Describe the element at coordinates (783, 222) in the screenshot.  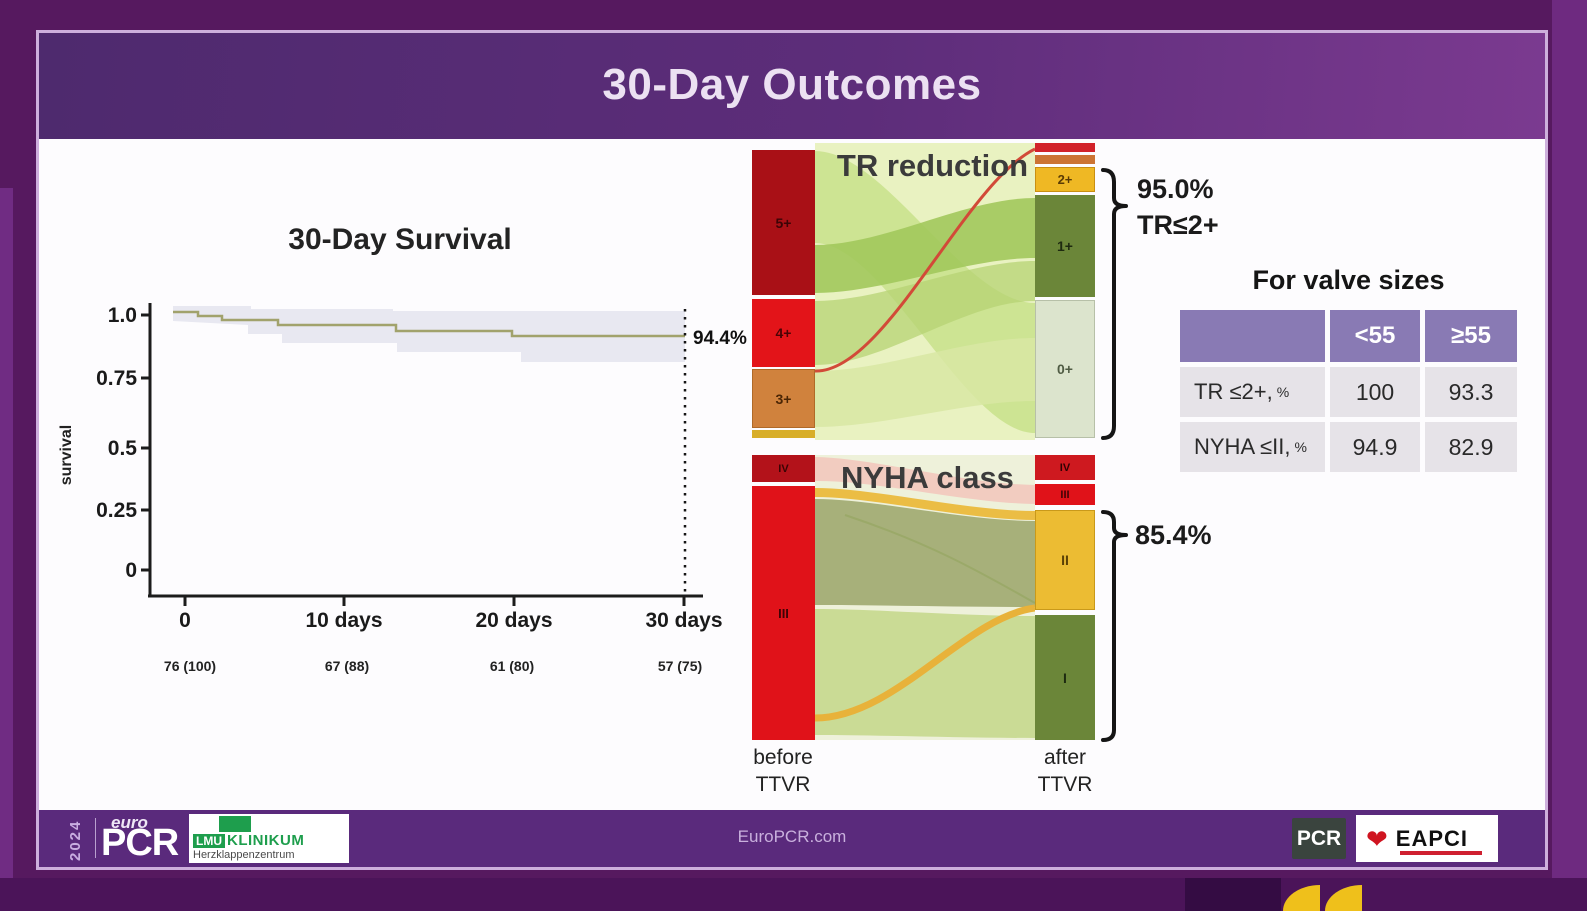
I see `tr-before-5plus-bar: 5+` at that location.